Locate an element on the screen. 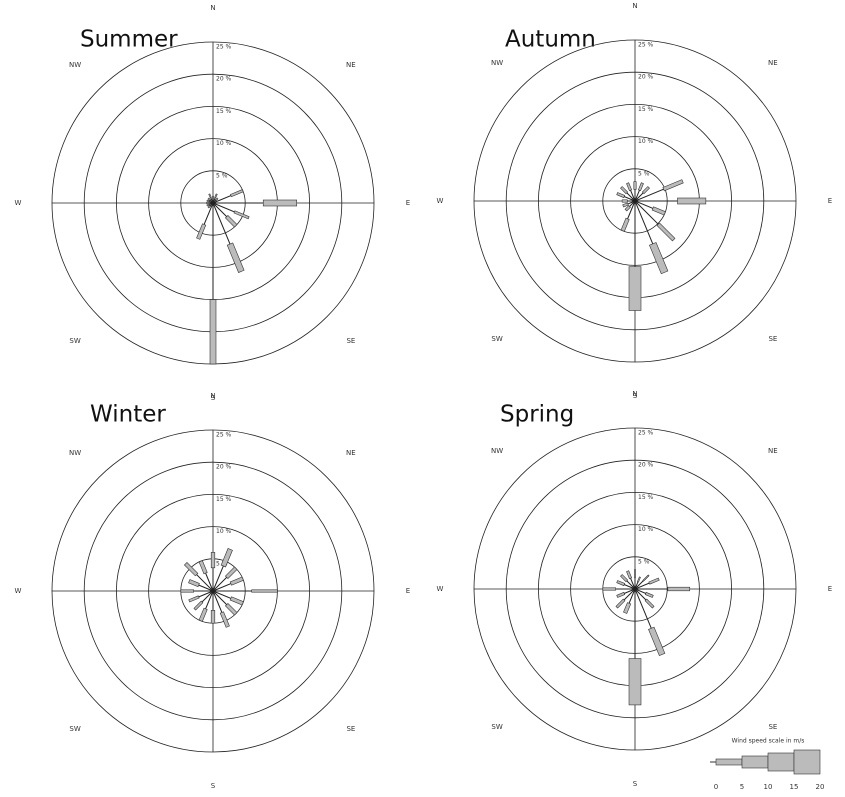 The width and height of the screenshot is (845, 797). chart-title: Winter is located at coordinates (128, 415).